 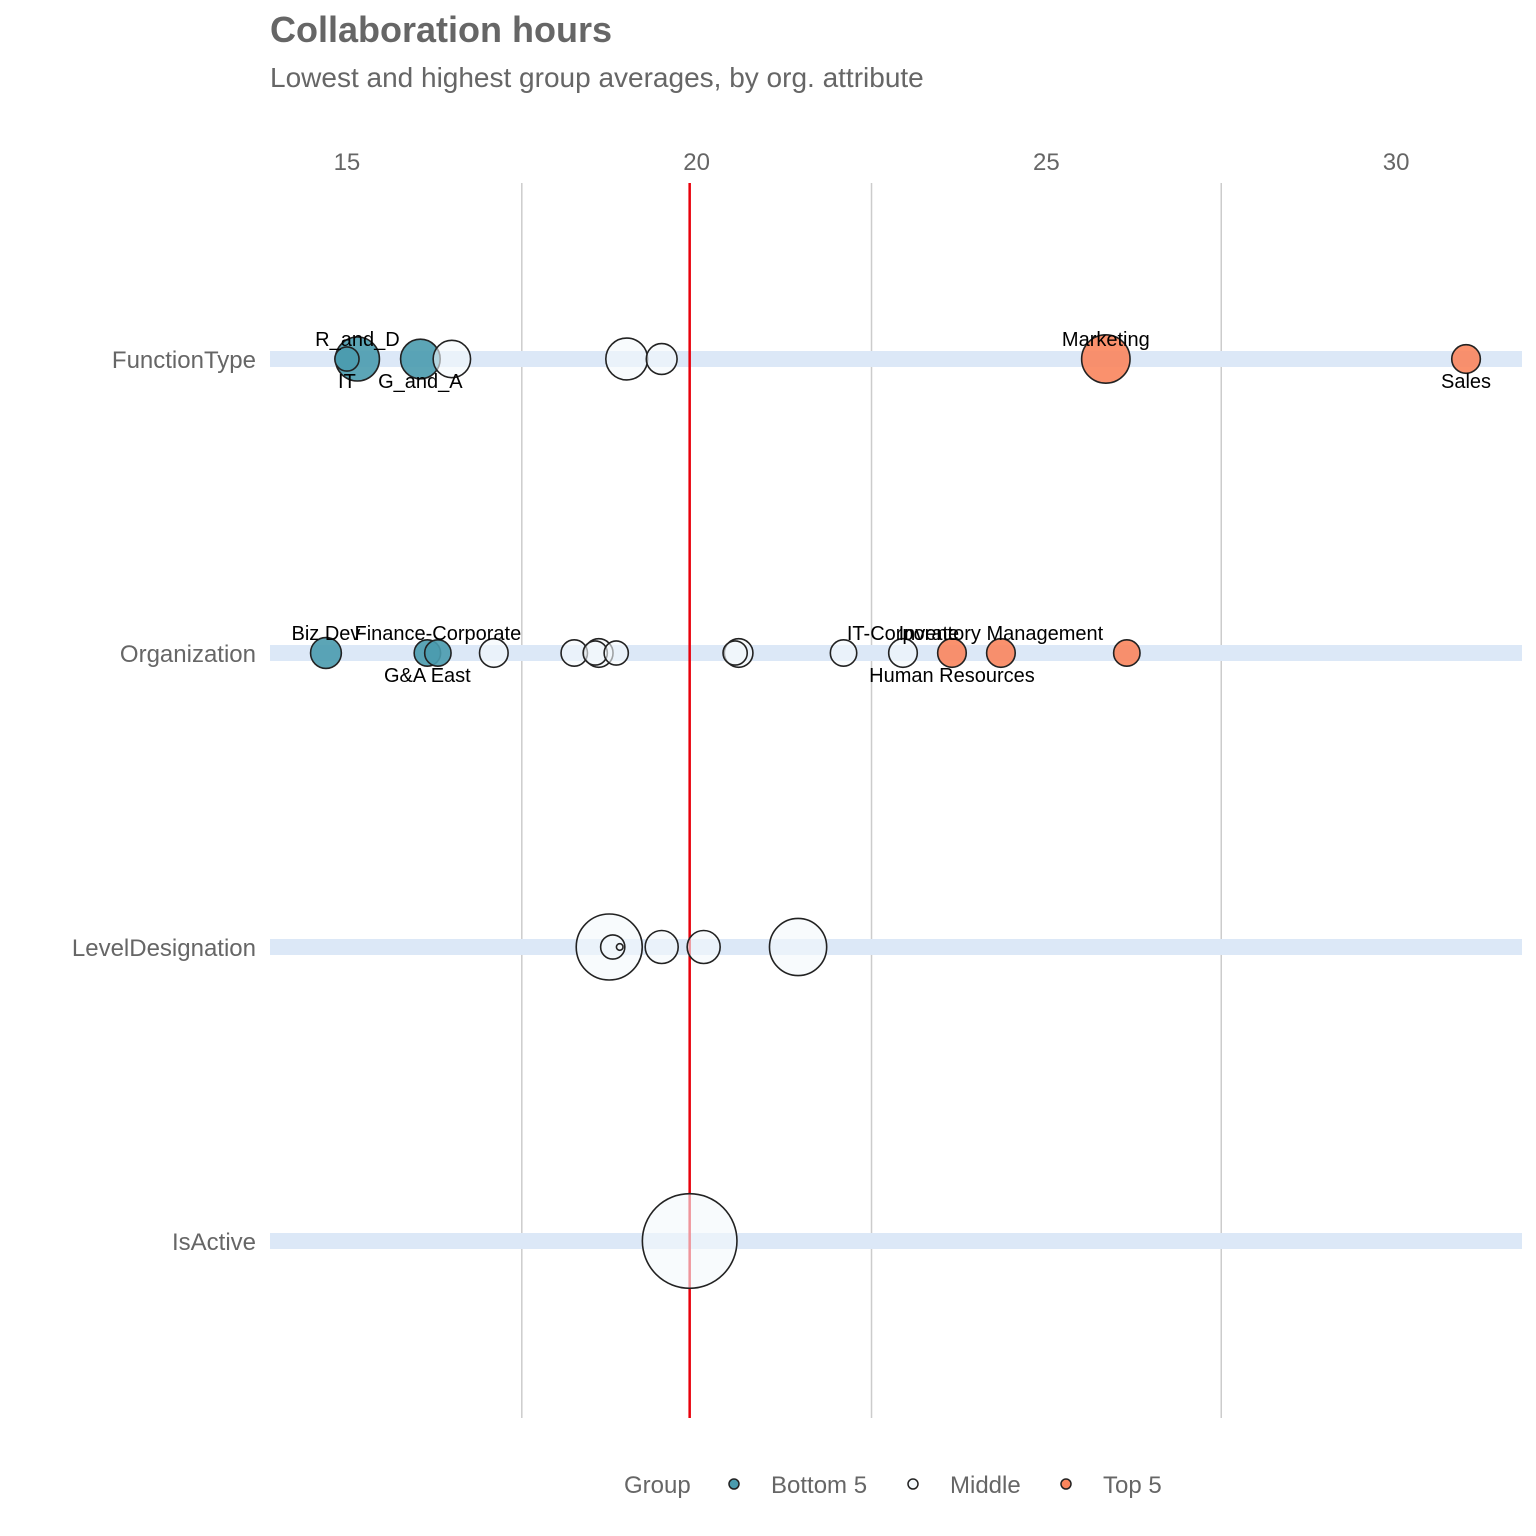 I want to click on category-label: LevelDesignation, so click(x=164, y=948).